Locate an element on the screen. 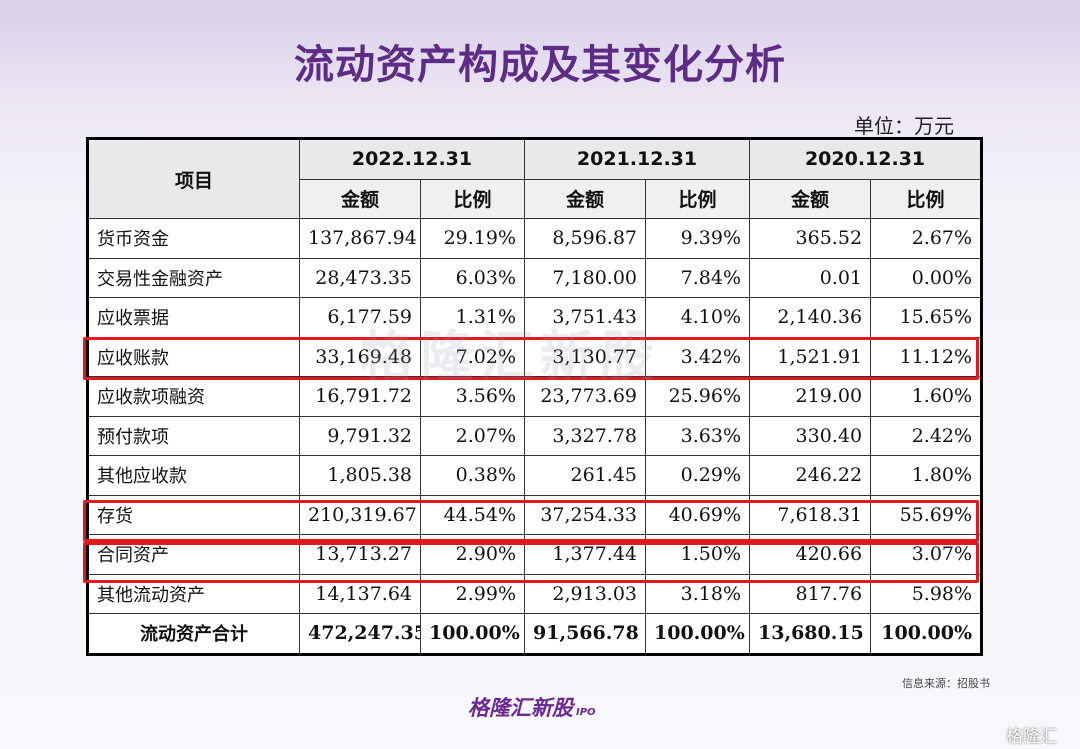 The image size is (1080, 749). table-row: 其他应收款 1,805.38 0.38% 261.45 0.29% 246.22 1.80% is located at coordinates (535, 475).